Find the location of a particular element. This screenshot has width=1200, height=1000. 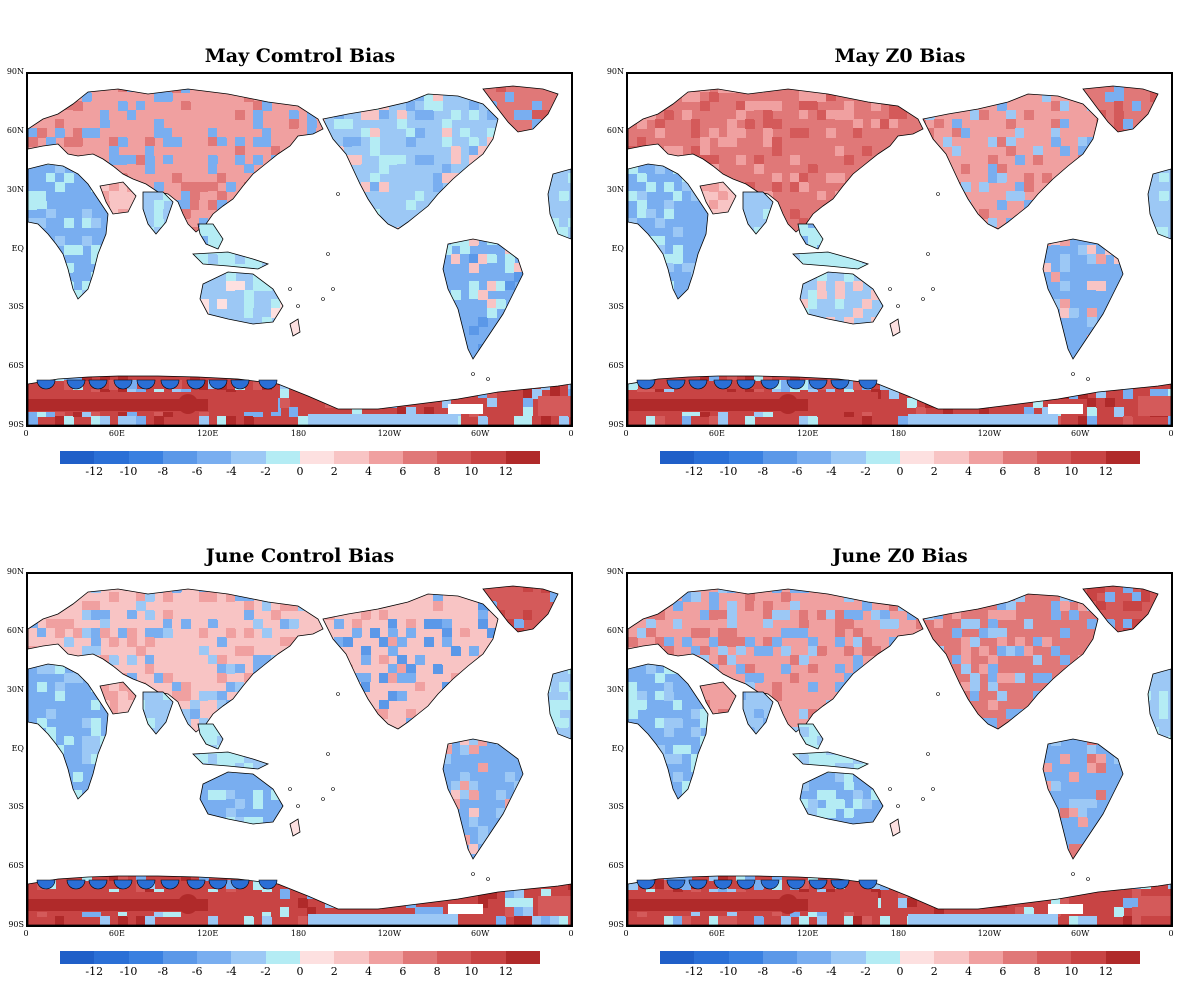

colorbar-tick-label: 4 is located at coordinates (369, 971).